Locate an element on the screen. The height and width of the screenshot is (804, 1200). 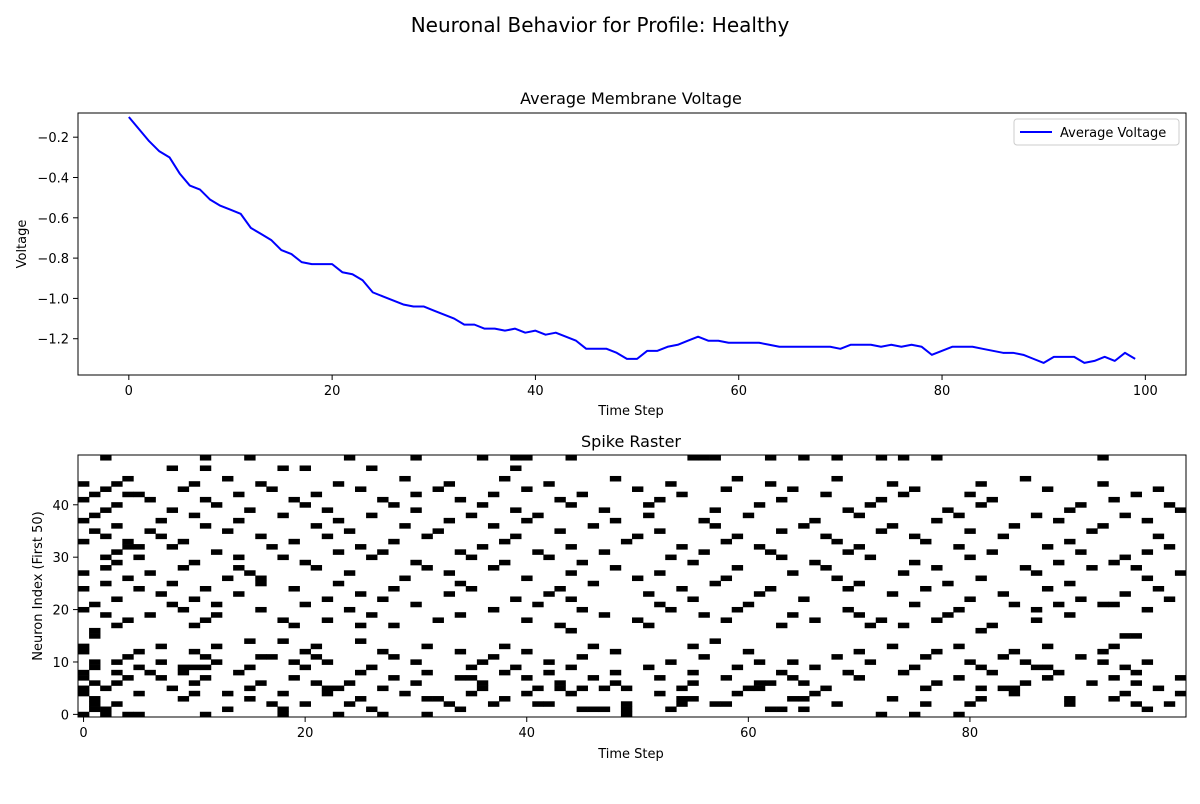
voltage-ytick-label: −0.8 is located at coordinates (53, 259).